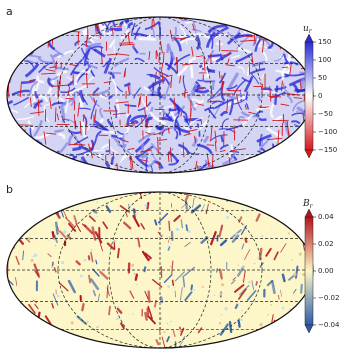  What do you see at coordinates (327, 150) in the screenshot?
I see `colorbar-tick-label: −150` at bounding box center [327, 150].